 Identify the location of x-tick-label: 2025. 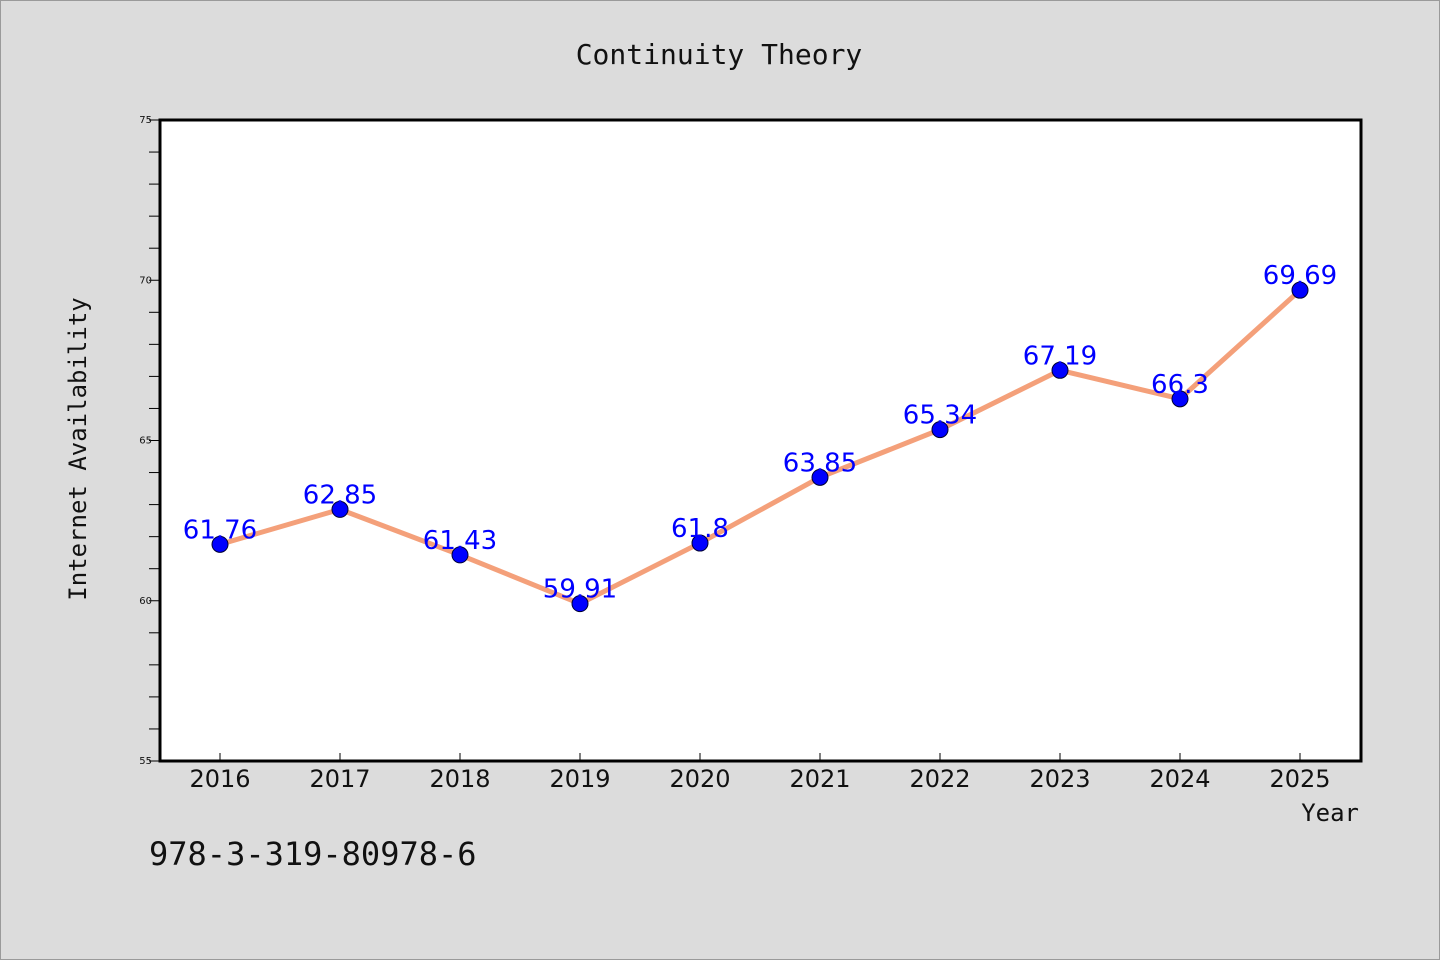
(1299, 779).